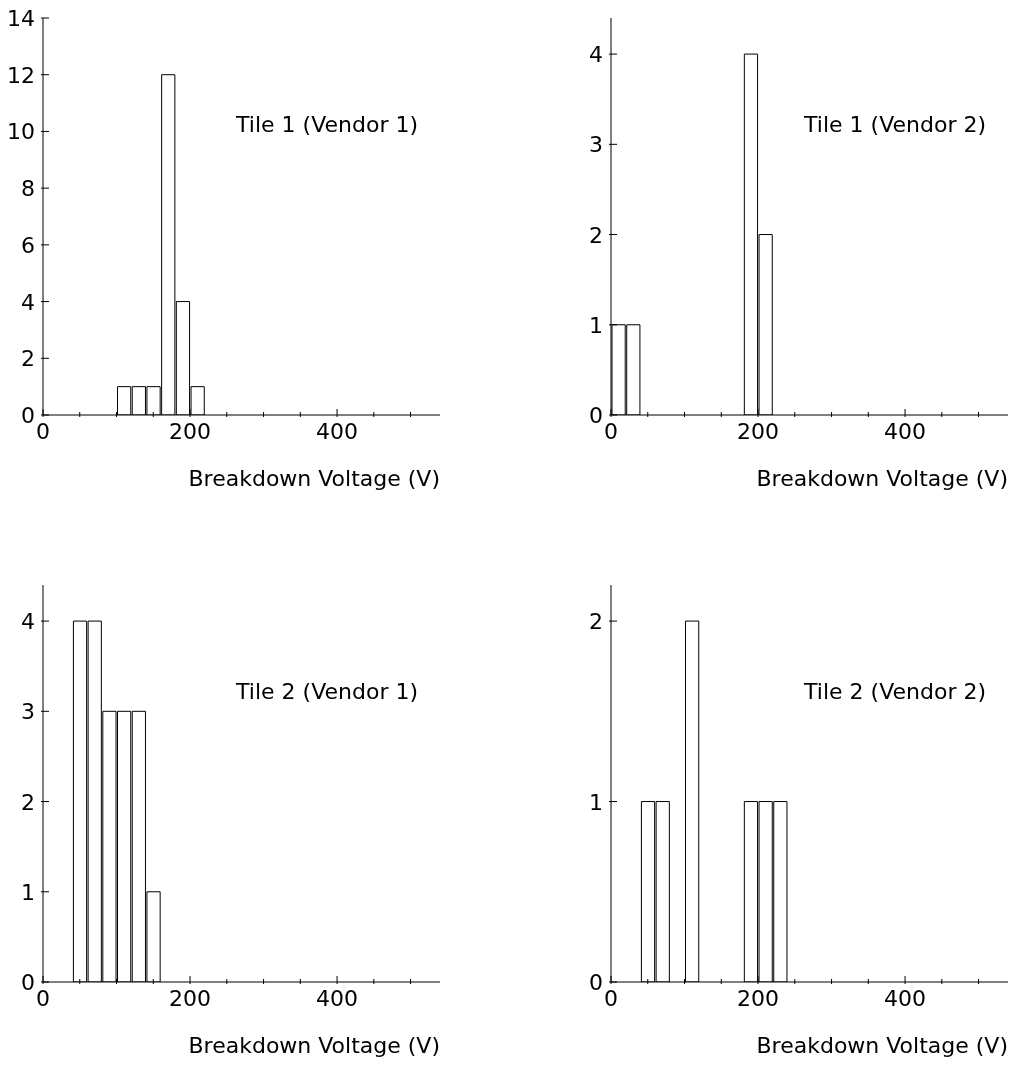 This screenshot has height=1066, width=1010. What do you see at coordinates (326, 124) in the screenshot?
I see `annotation: Tile 1 (Vendor 1)` at bounding box center [326, 124].